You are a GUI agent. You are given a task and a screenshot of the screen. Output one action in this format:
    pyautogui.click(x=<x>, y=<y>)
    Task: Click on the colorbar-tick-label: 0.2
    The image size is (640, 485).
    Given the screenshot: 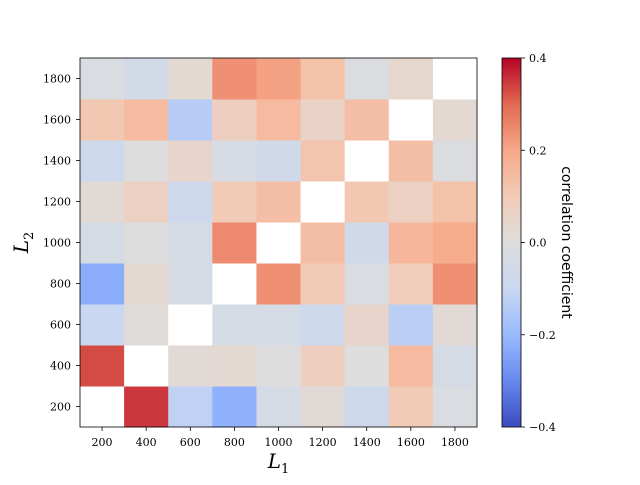 What is the action you would take?
    pyautogui.click(x=538, y=150)
    